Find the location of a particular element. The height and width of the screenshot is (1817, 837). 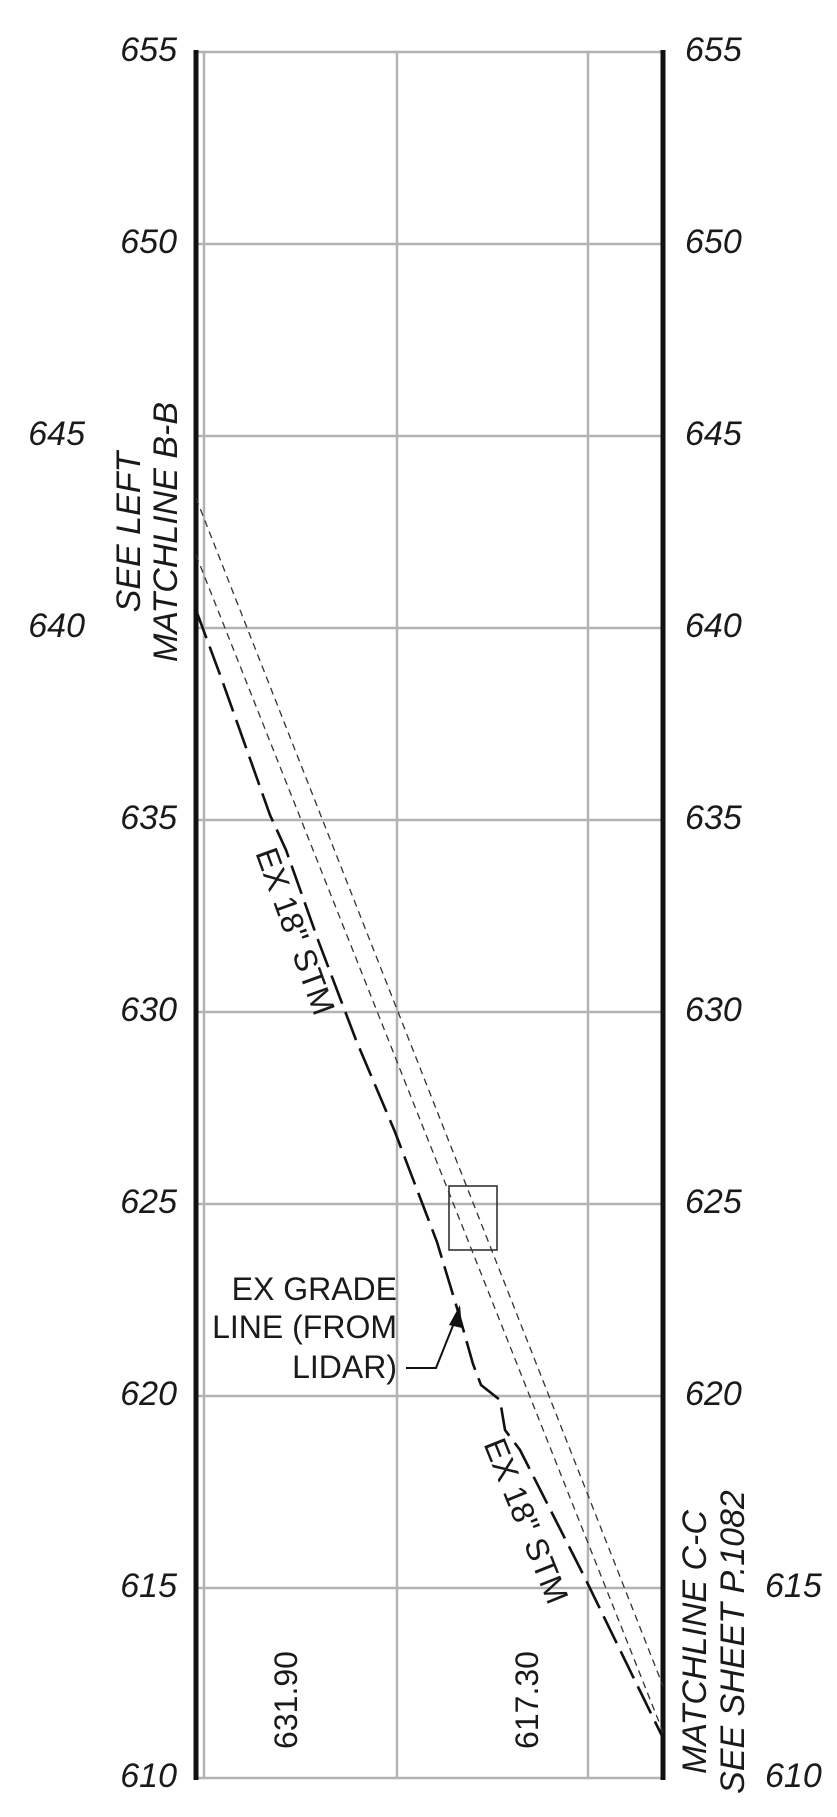

elev-label-left: 655 is located at coordinates (148, 50).